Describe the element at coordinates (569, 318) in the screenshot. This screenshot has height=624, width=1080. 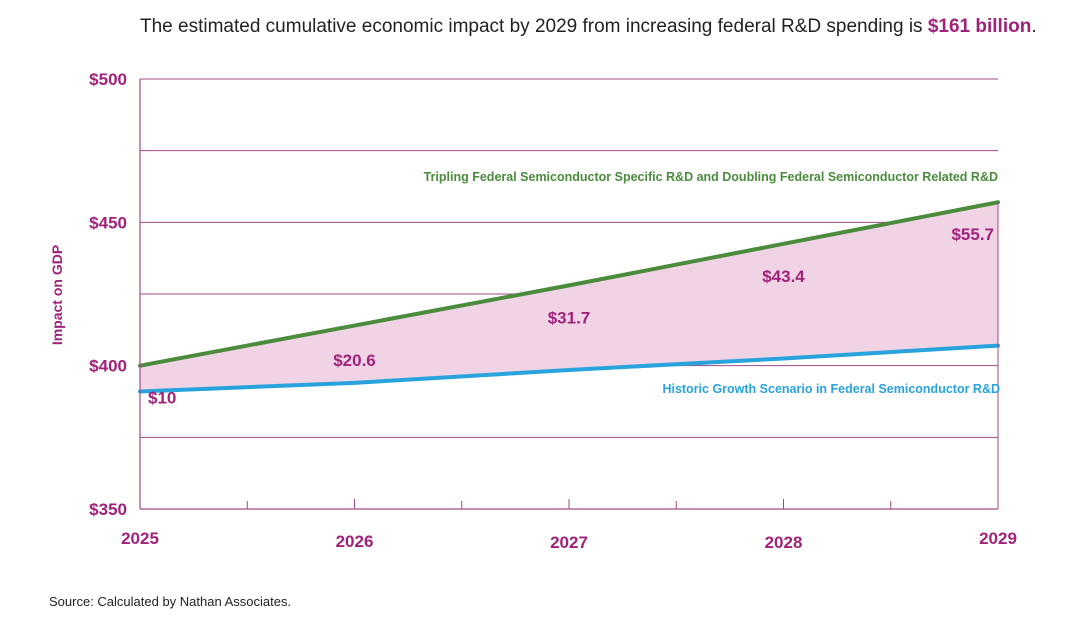
I see `gap-annotation-2027: $31.7` at that location.